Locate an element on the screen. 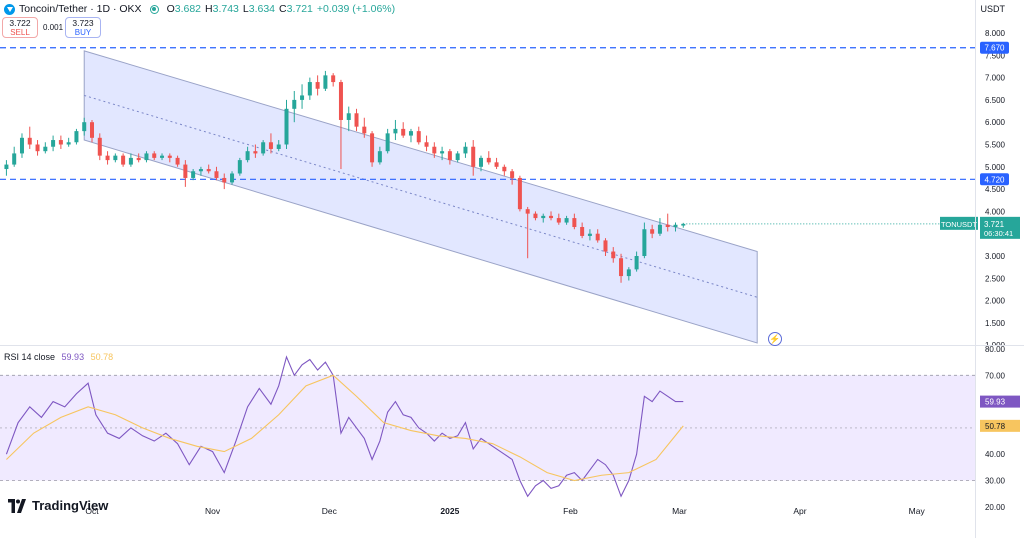  time-axis-tick: Mar is located at coordinates (679, 511).